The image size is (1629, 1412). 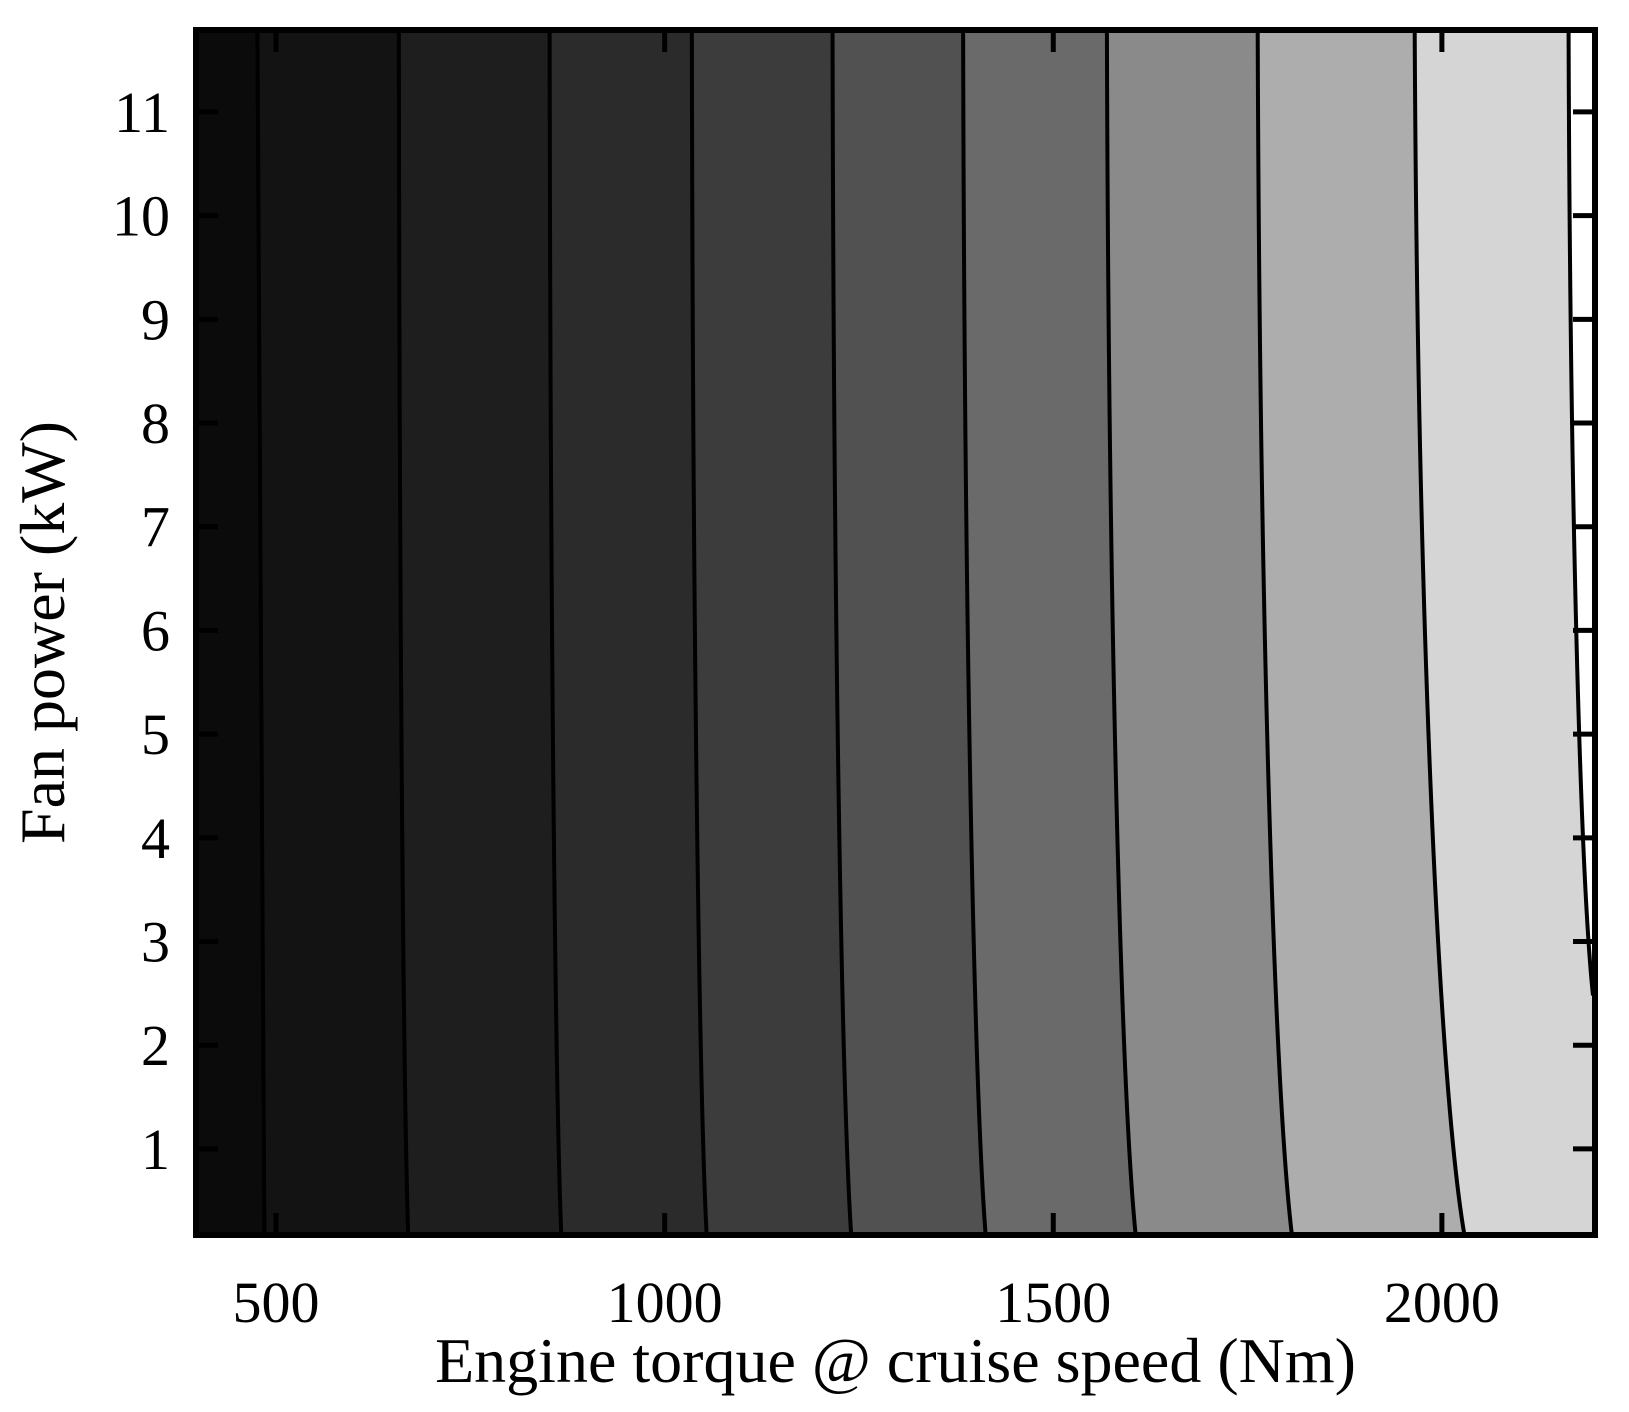 What do you see at coordinates (155, 734) in the screenshot?
I see `y-tick-label: 5` at bounding box center [155, 734].